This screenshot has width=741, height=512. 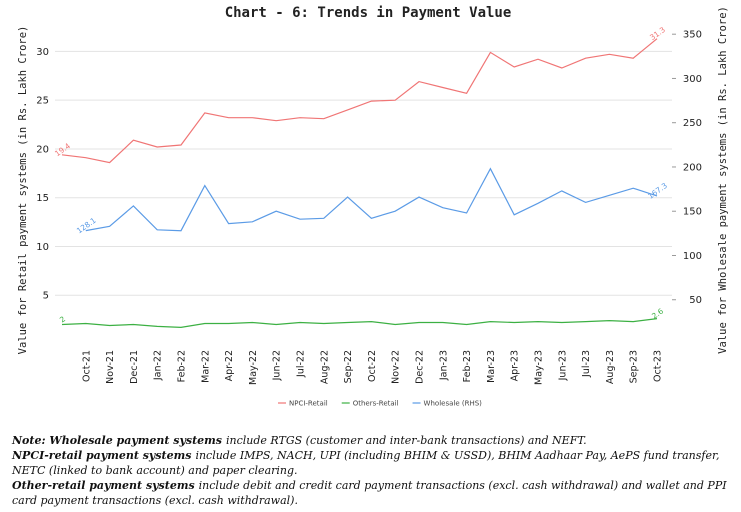 What do you see at coordinates (539, 367) in the screenshot?
I see `x-tick-label: May-23` at bounding box center [539, 367].